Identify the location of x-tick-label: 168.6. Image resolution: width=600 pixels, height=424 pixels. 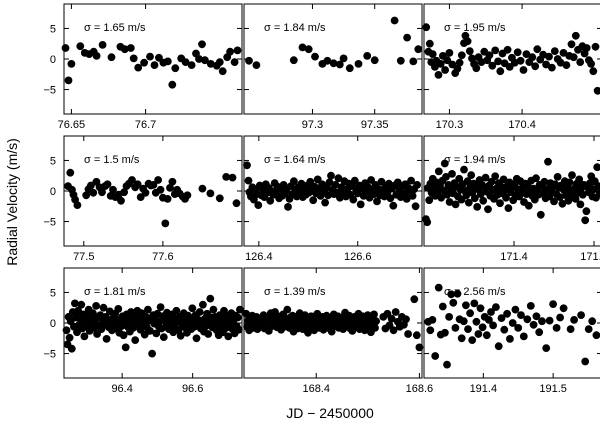
(420, 389).